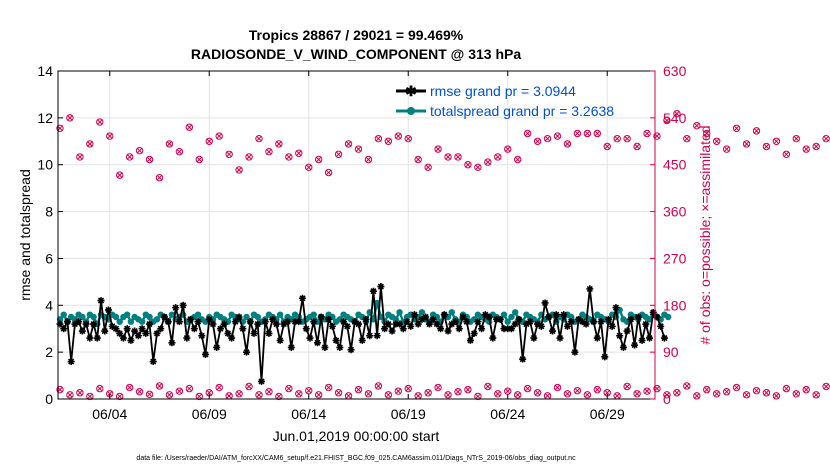  What do you see at coordinates (356, 54) in the screenshot?
I see `chart-subtitle: RADIOSONDE_V_WIND_COMPONENT @ 313 hPa` at bounding box center [356, 54].